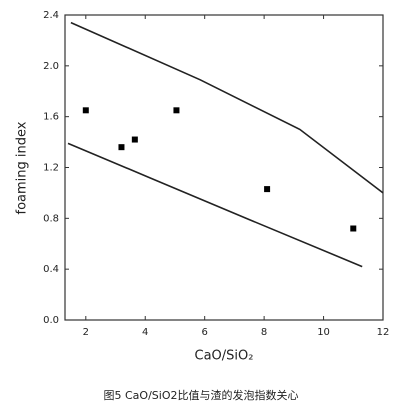 The image size is (402, 409). I want to click on x-axis-label: CaO/SiO₂, so click(224, 356).